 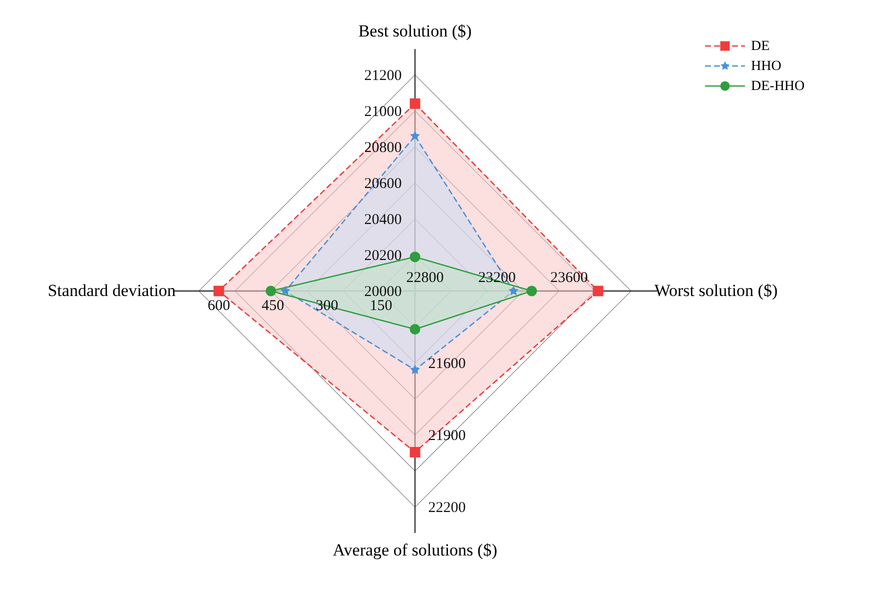 What do you see at coordinates (381, 306) in the screenshot?
I see `text: 150` at bounding box center [381, 306].